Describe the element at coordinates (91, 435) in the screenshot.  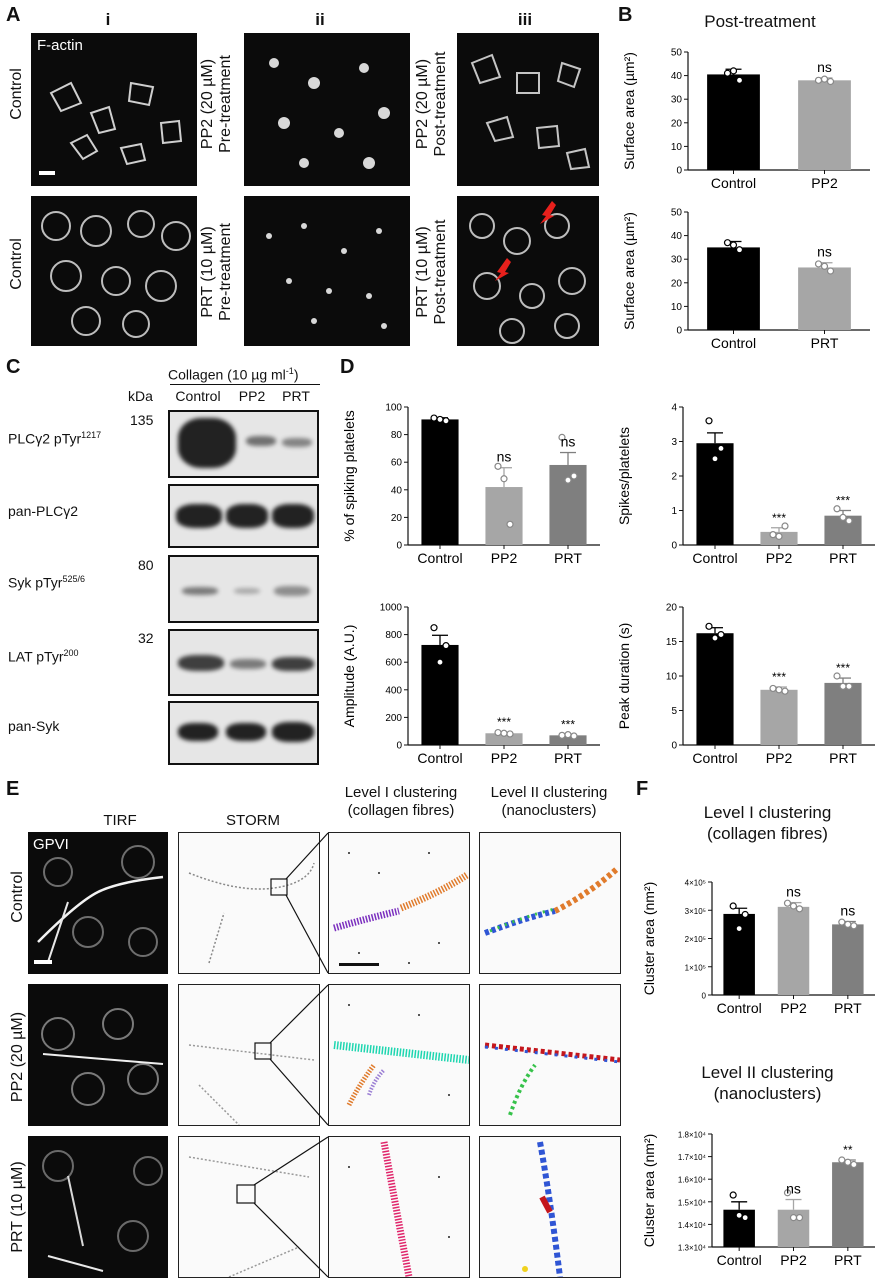
I see `blot-label-sup: 1217` at that location.